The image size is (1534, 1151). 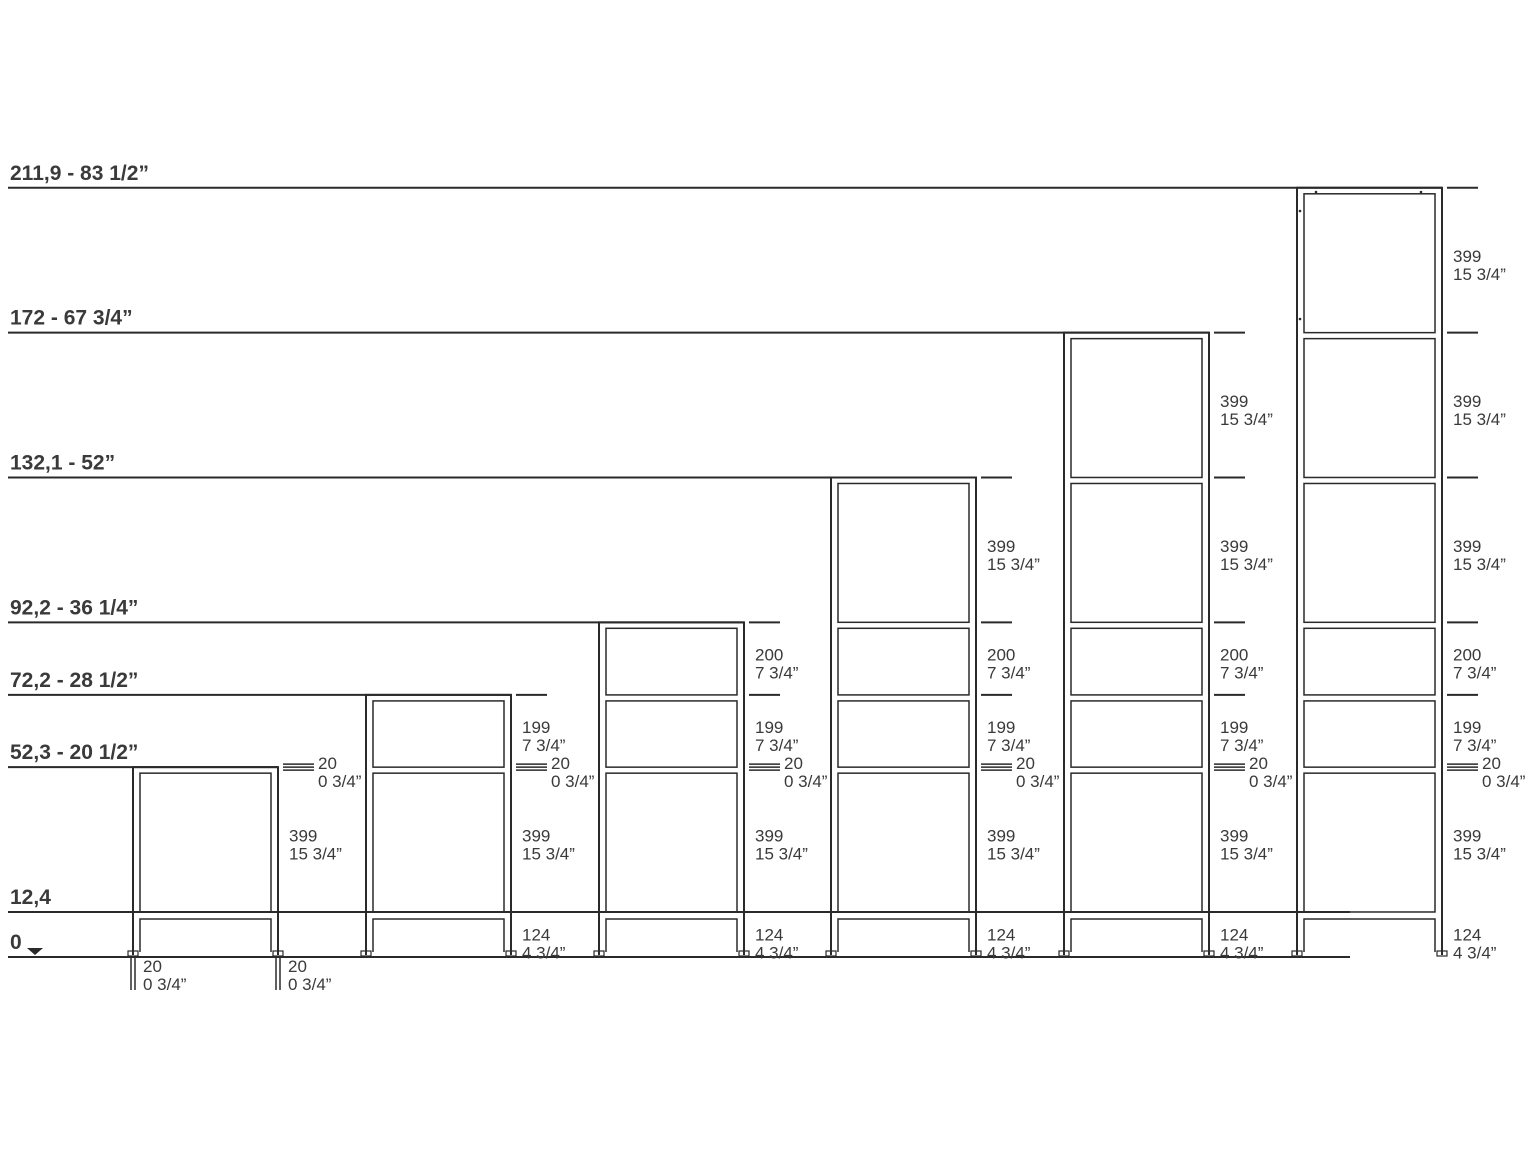 I want to click on dimension-leg-in: 0 3/4”, so click(x=165, y=984).